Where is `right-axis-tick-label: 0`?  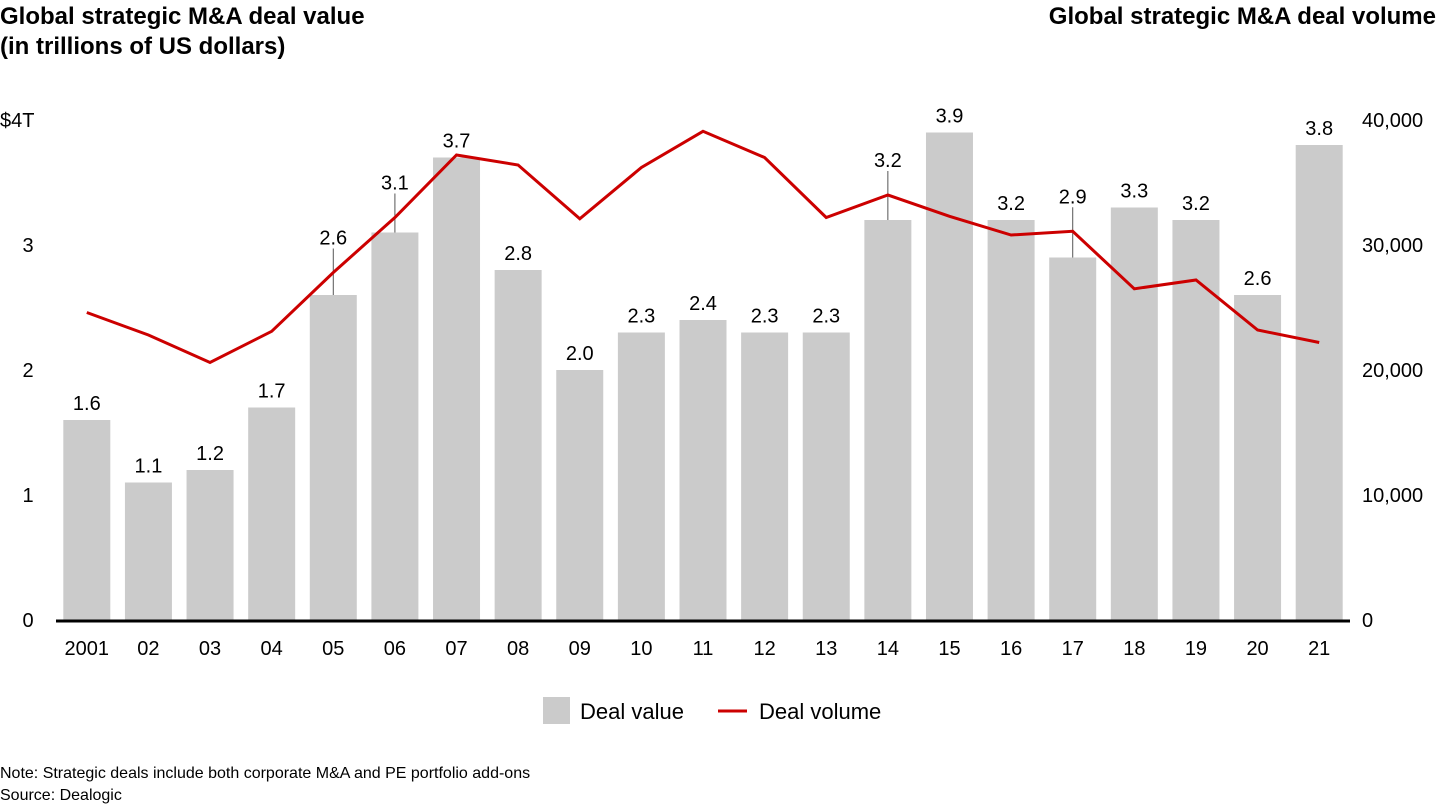 right-axis-tick-label: 0 is located at coordinates (1367, 621).